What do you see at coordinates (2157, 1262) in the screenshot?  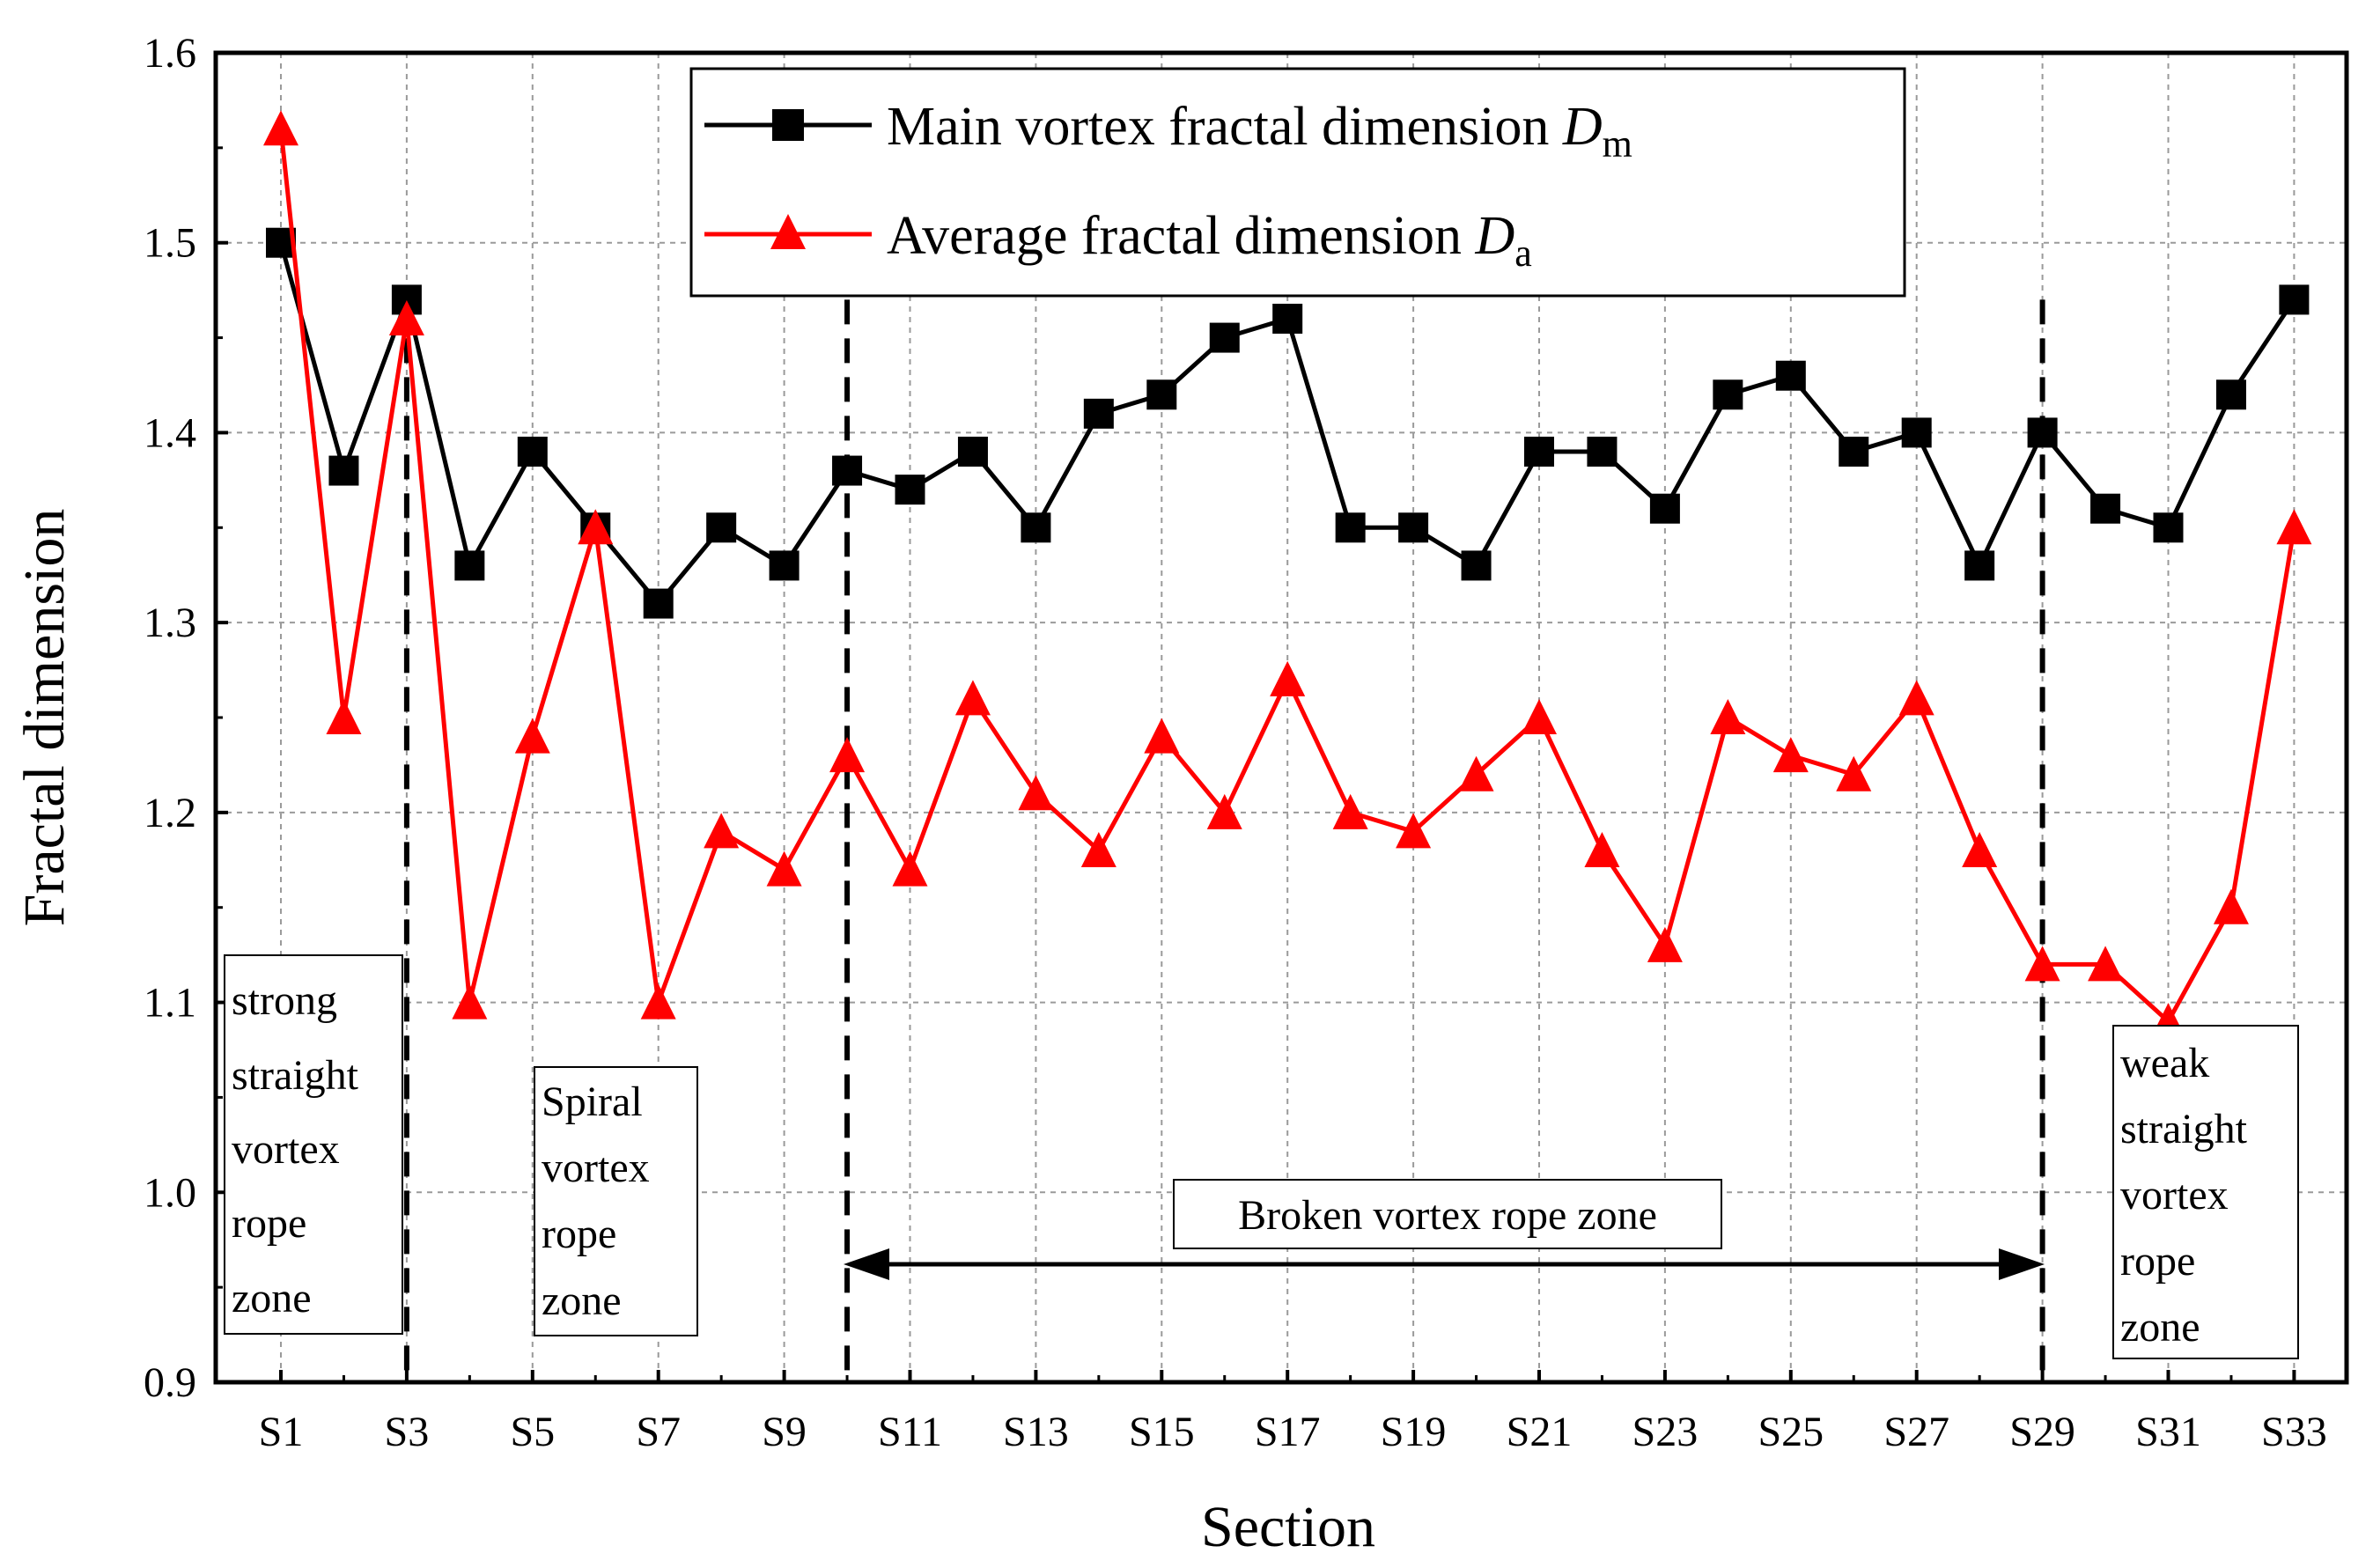 I see `weak-zone-line: rope` at bounding box center [2157, 1262].